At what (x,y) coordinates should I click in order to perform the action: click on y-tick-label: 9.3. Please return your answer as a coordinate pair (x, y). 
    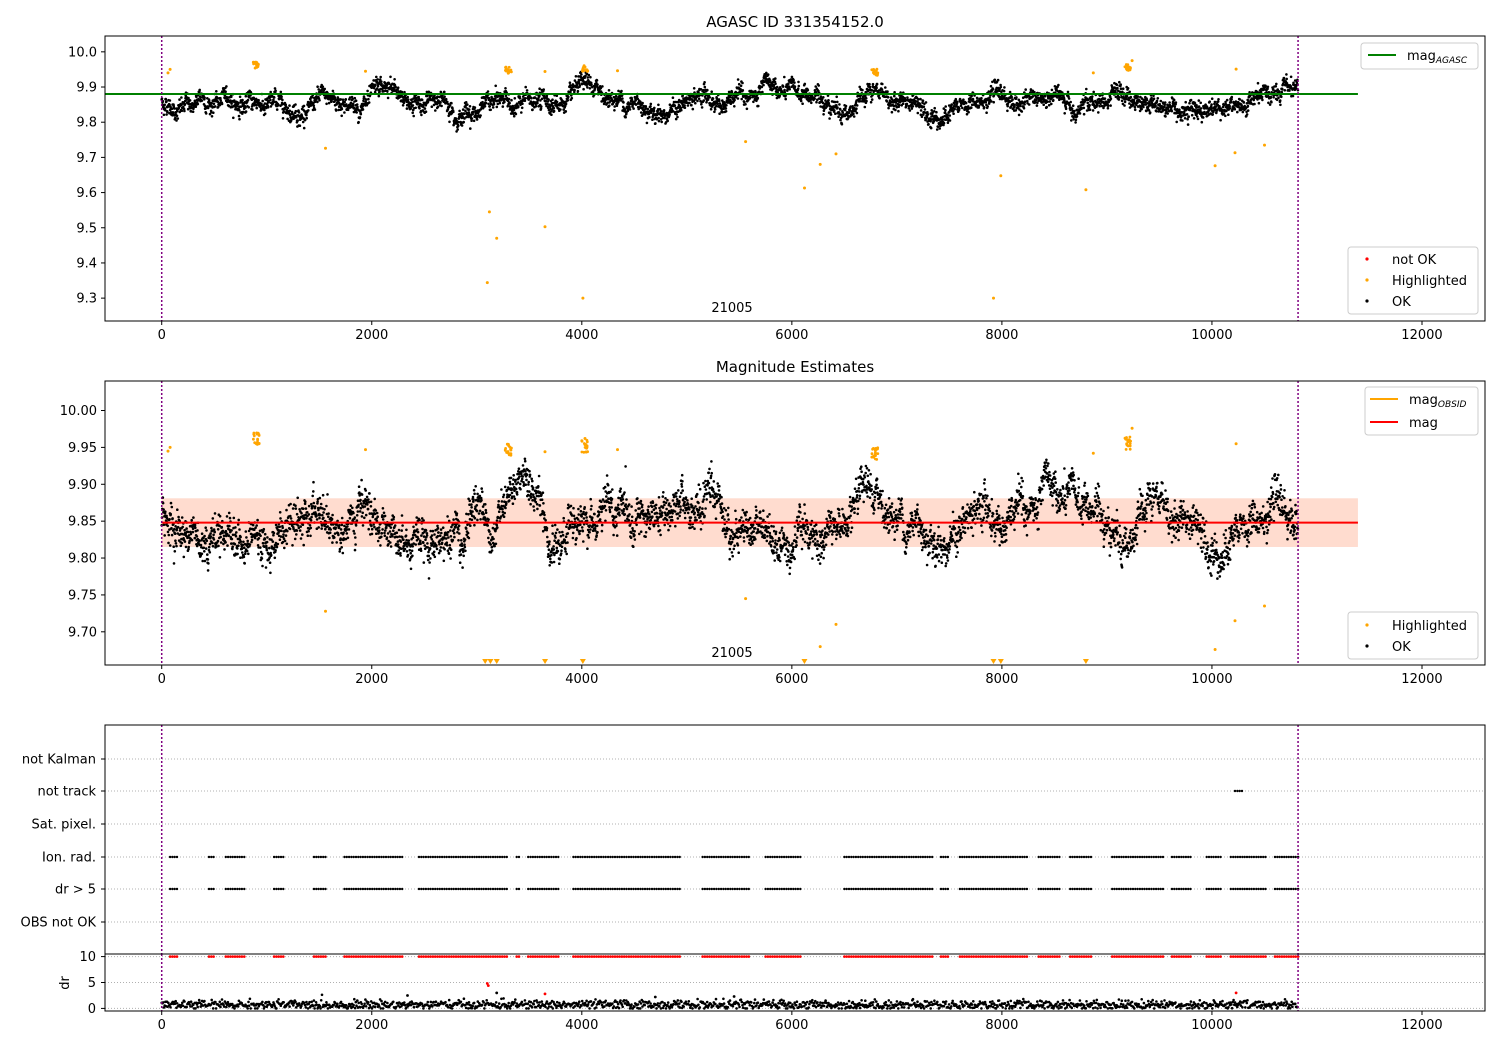
    Looking at the image, I should click on (86, 299).